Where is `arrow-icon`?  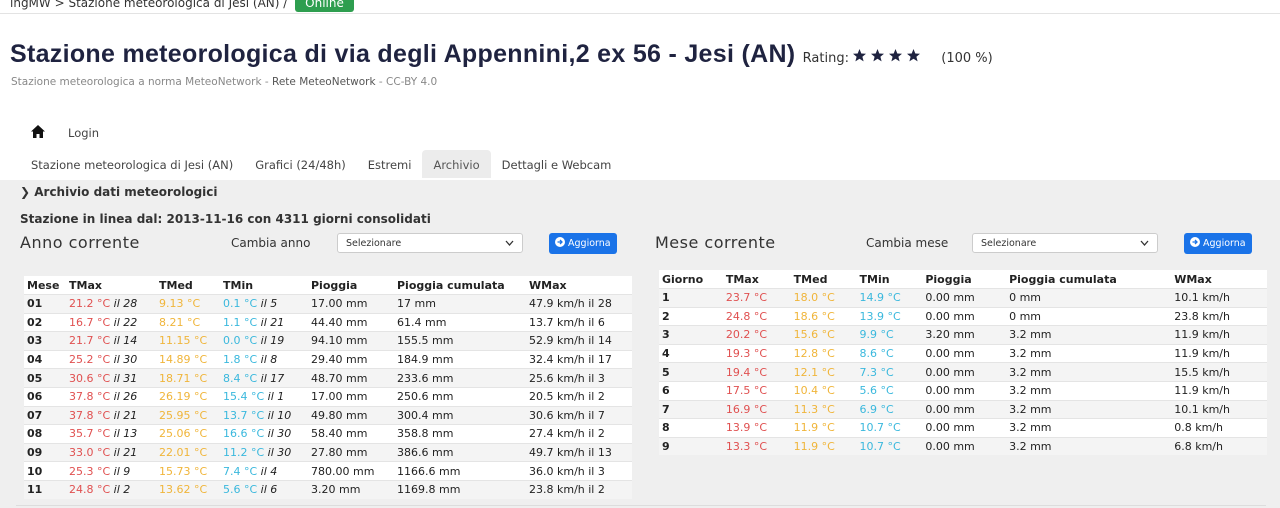 arrow-icon is located at coordinates (560, 242).